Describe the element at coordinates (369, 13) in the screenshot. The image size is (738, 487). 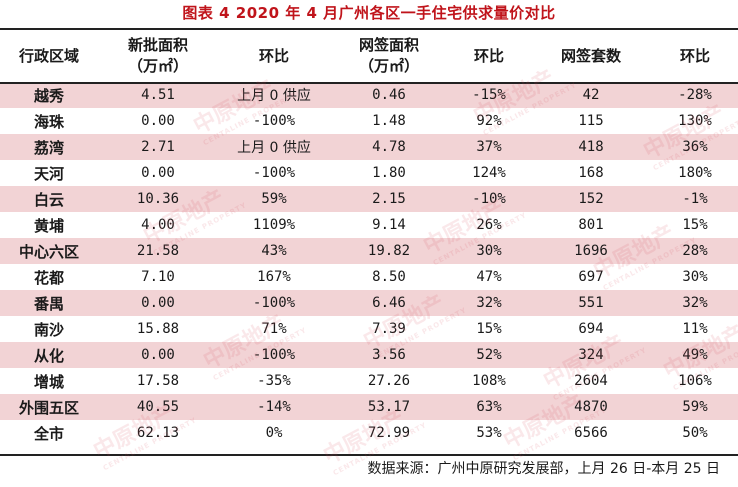
I see `table-title: 图表 4 2020 年 4 月广州各区一手住宅供求量价对比` at that location.